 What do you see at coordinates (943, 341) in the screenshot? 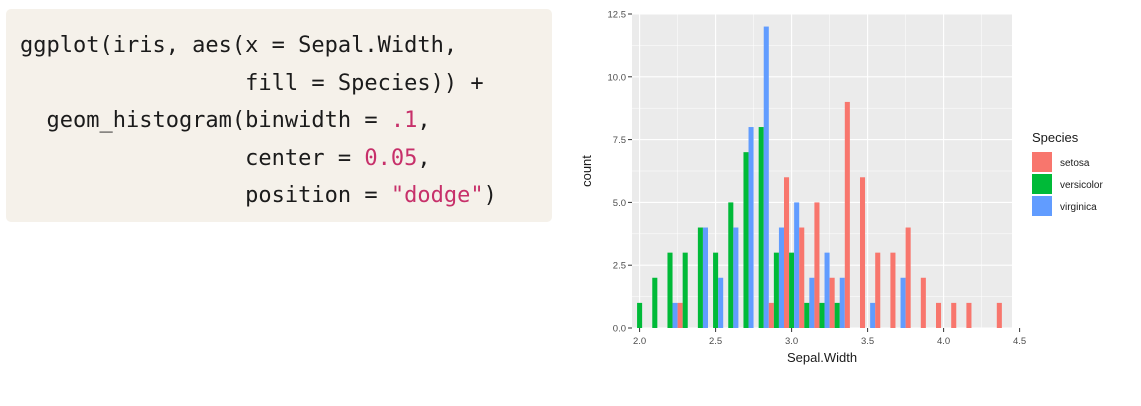
I see `x-tick-label: 4.0` at bounding box center [943, 341].